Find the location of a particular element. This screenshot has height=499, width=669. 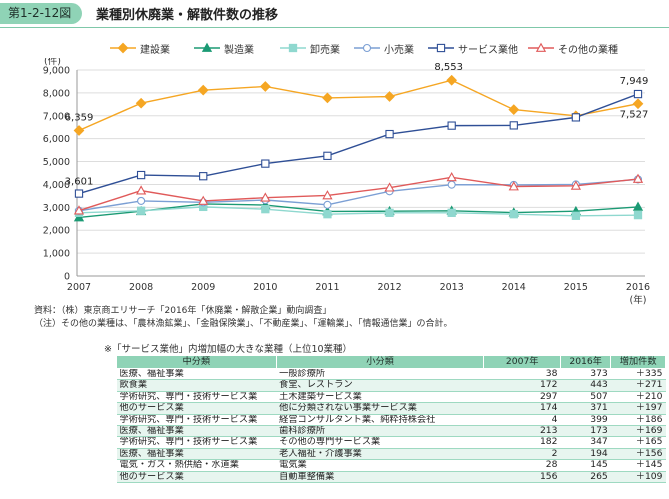

cell-sub-category: 土木建築サービス業 is located at coordinates (380, 397).